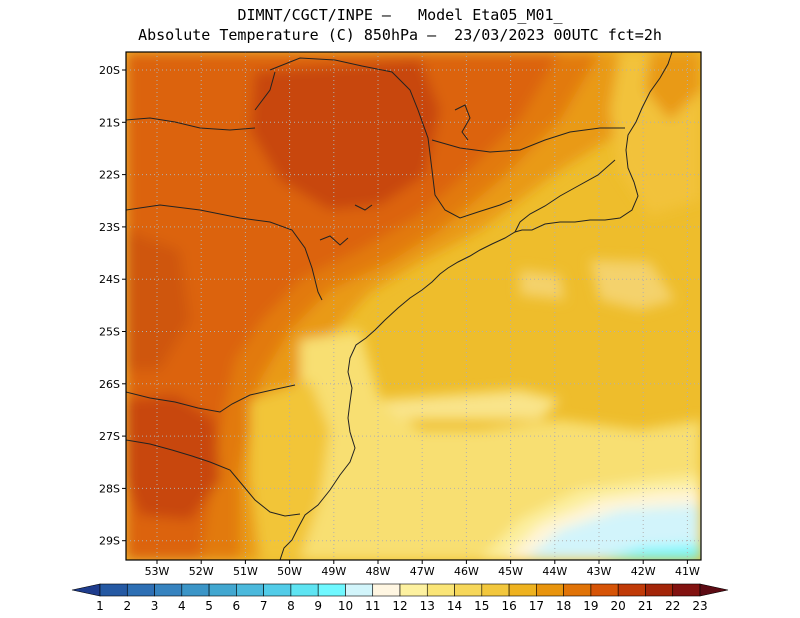  I want to click on colorbar-label: 2, so click(127, 606).